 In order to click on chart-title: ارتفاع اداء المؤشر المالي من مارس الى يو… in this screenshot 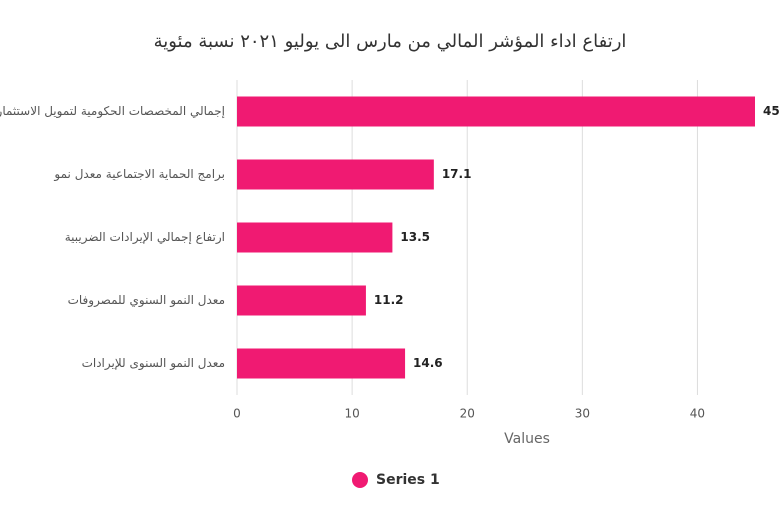, I will do `click(390, 41)`.